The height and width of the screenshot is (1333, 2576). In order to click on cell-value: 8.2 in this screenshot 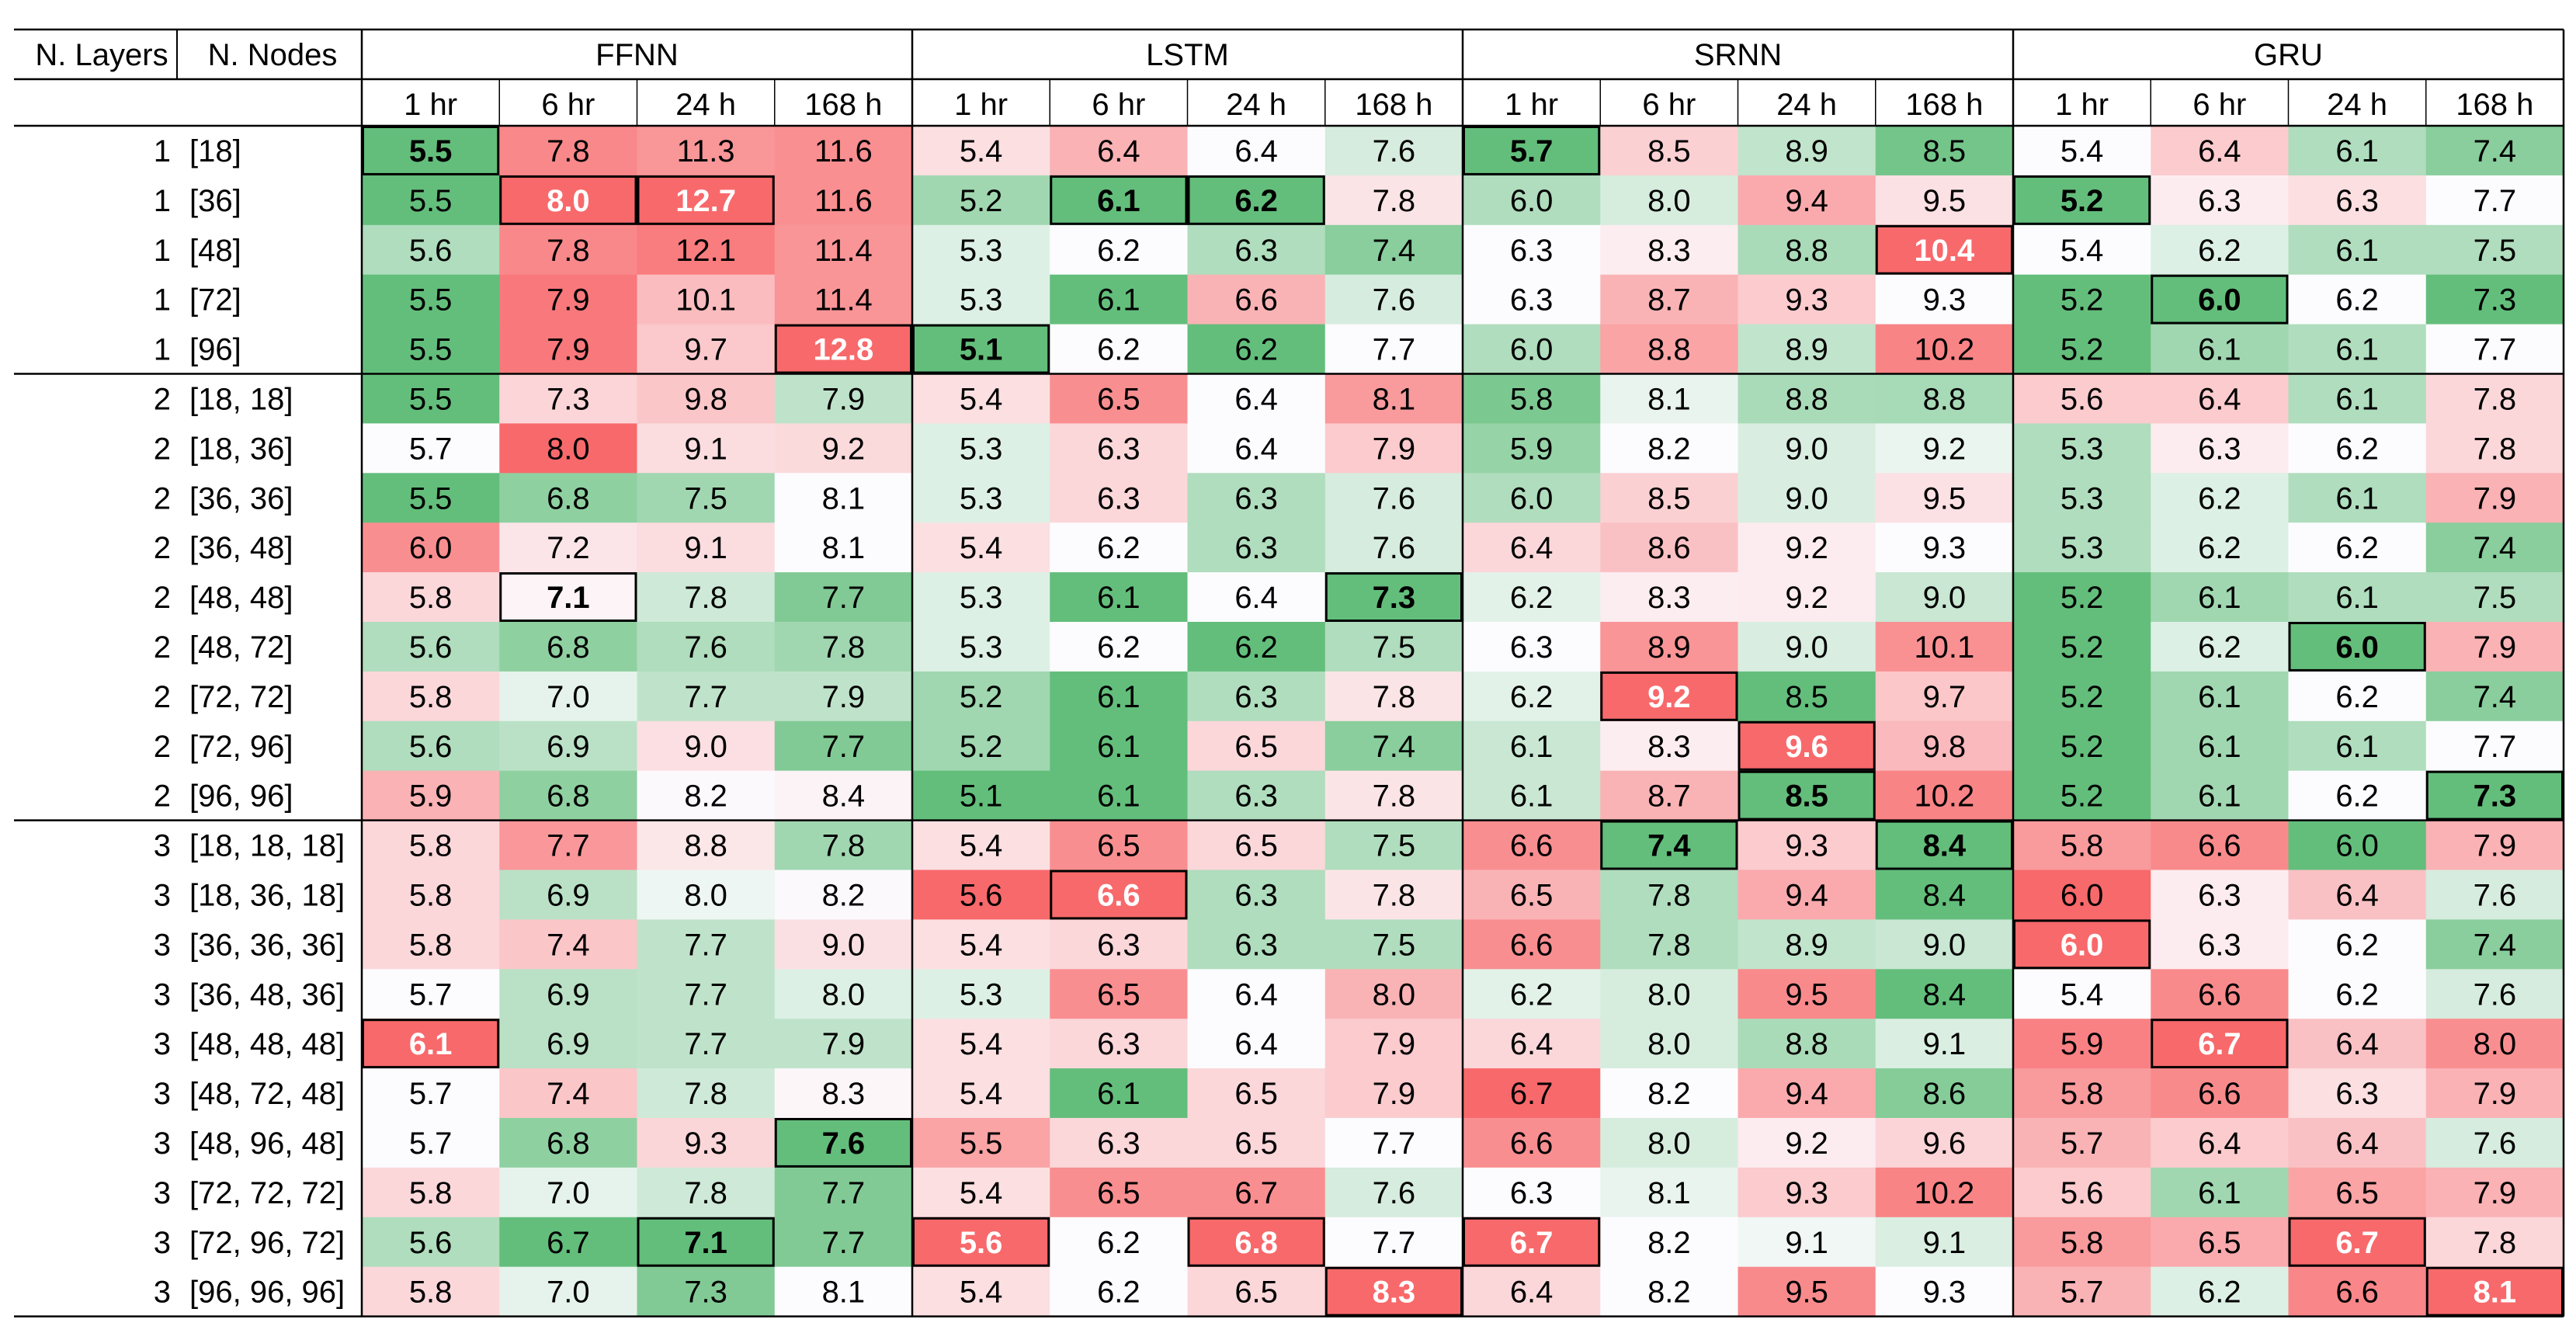, I will do `click(1669, 1094)`.